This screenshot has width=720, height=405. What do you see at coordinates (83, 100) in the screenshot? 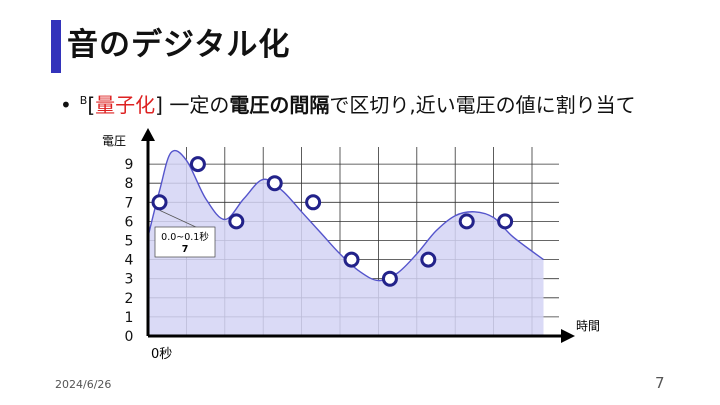
I see `reference-marker: B` at bounding box center [83, 100].